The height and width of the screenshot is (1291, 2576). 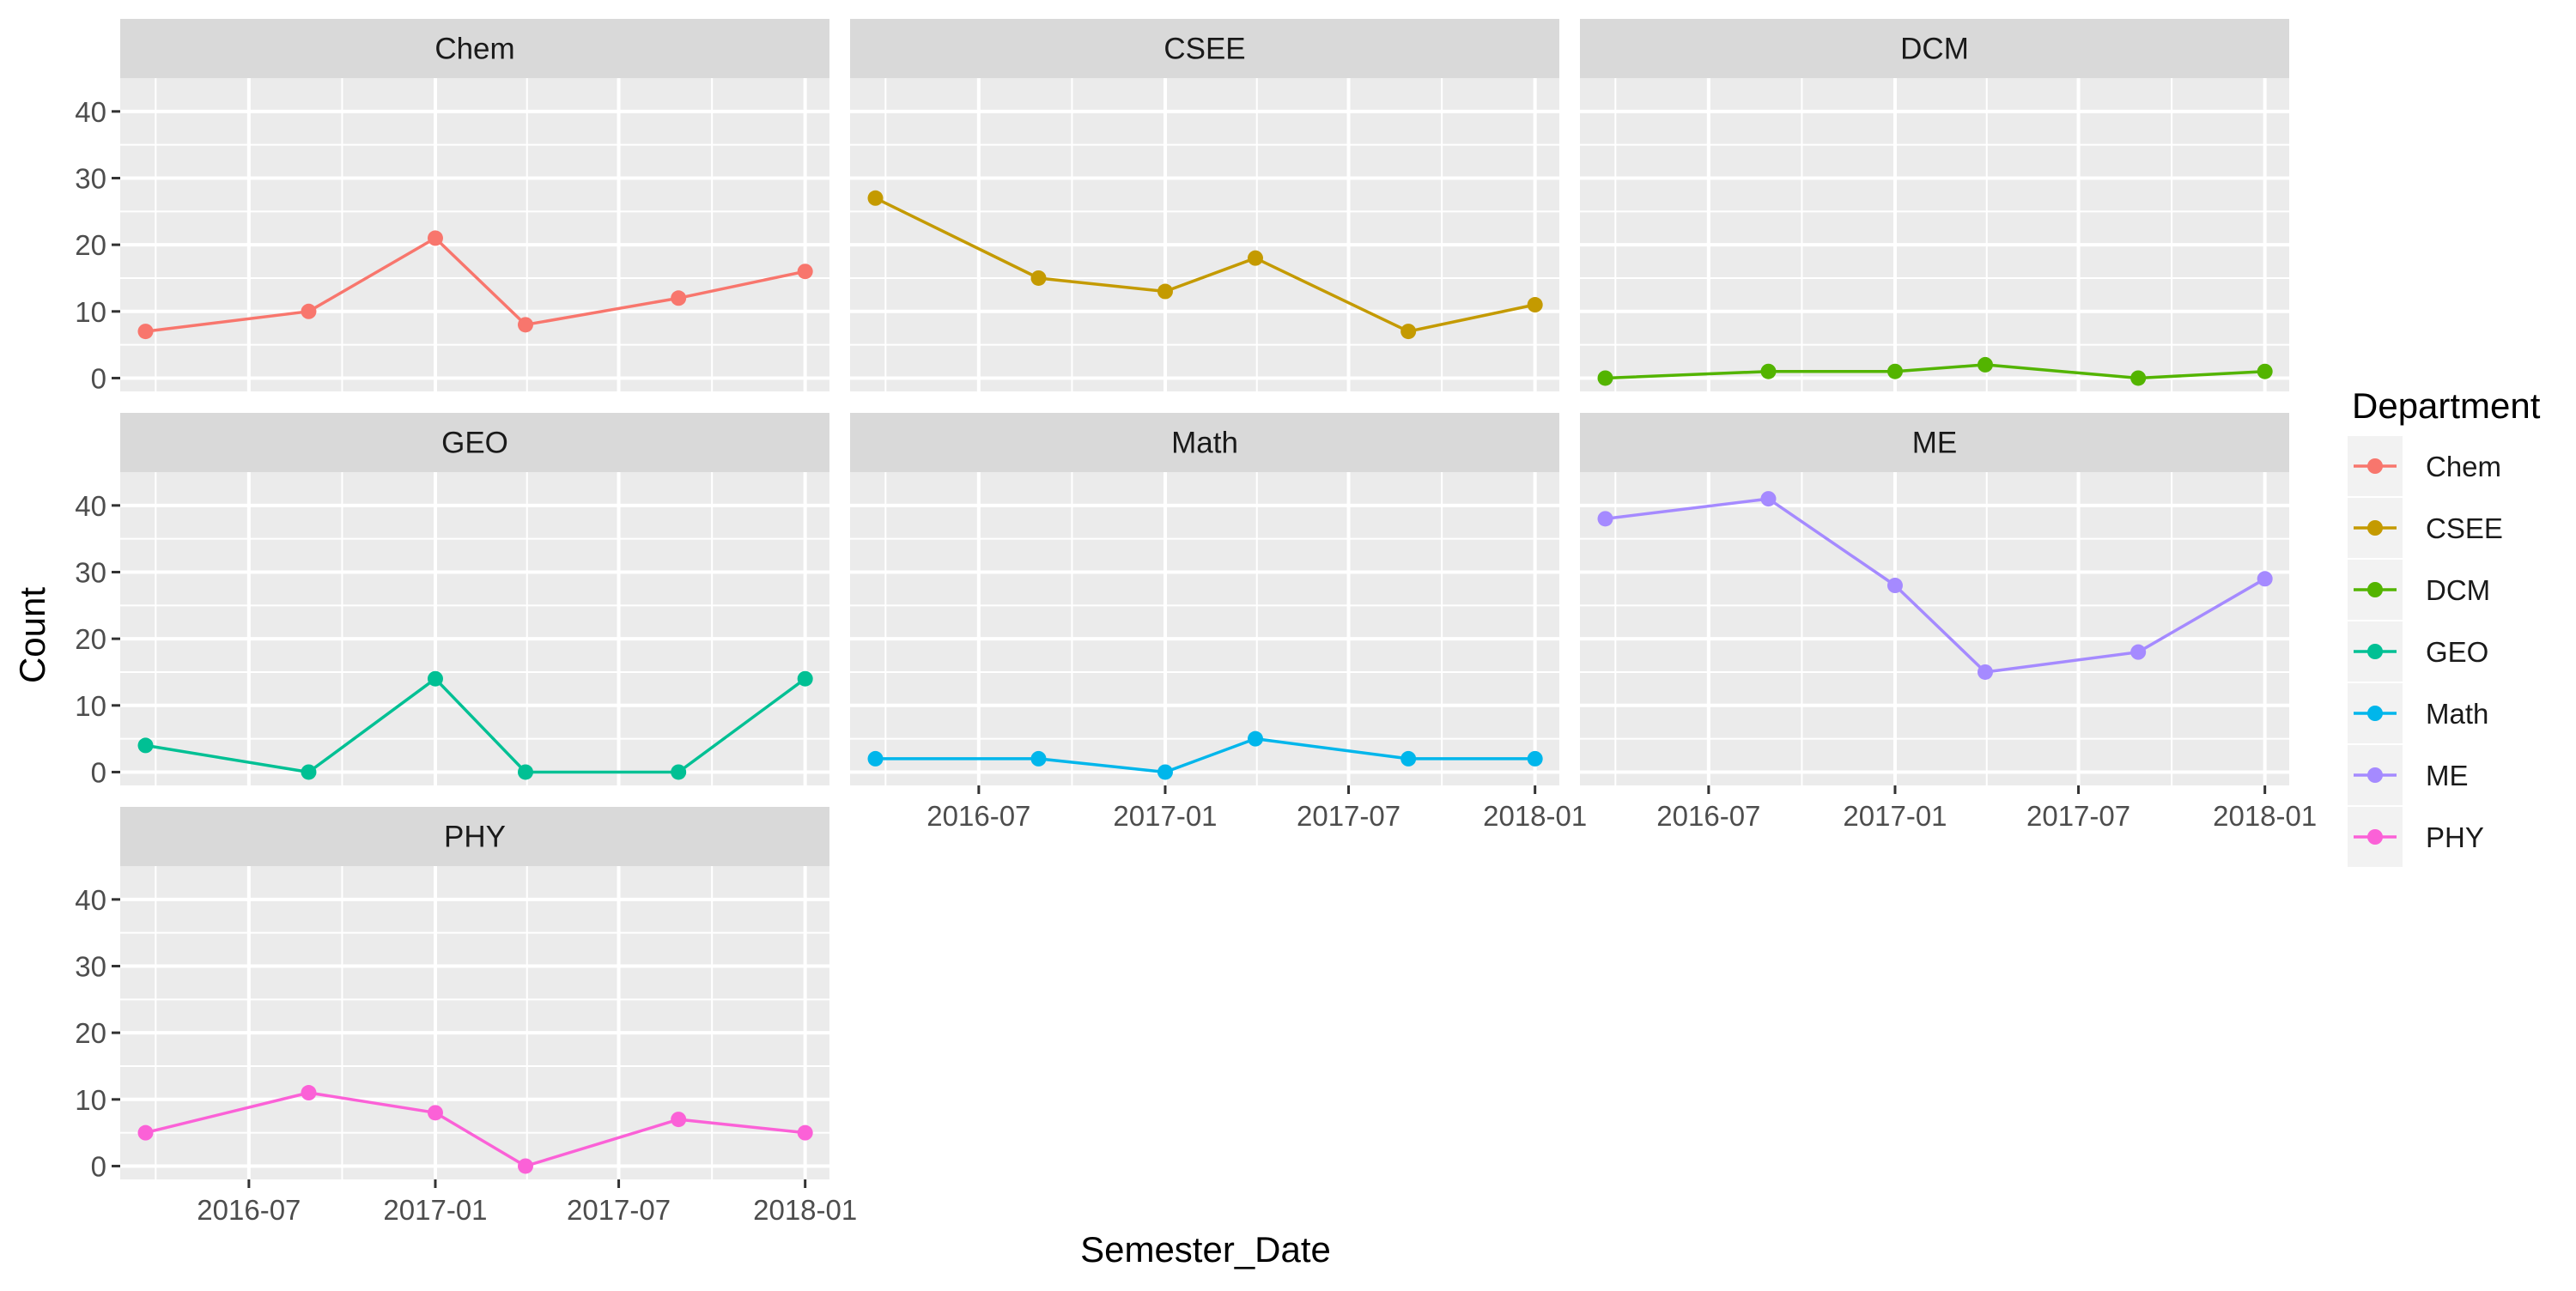 I want to click on legend-label-chem: Chem, so click(x=2463, y=467).